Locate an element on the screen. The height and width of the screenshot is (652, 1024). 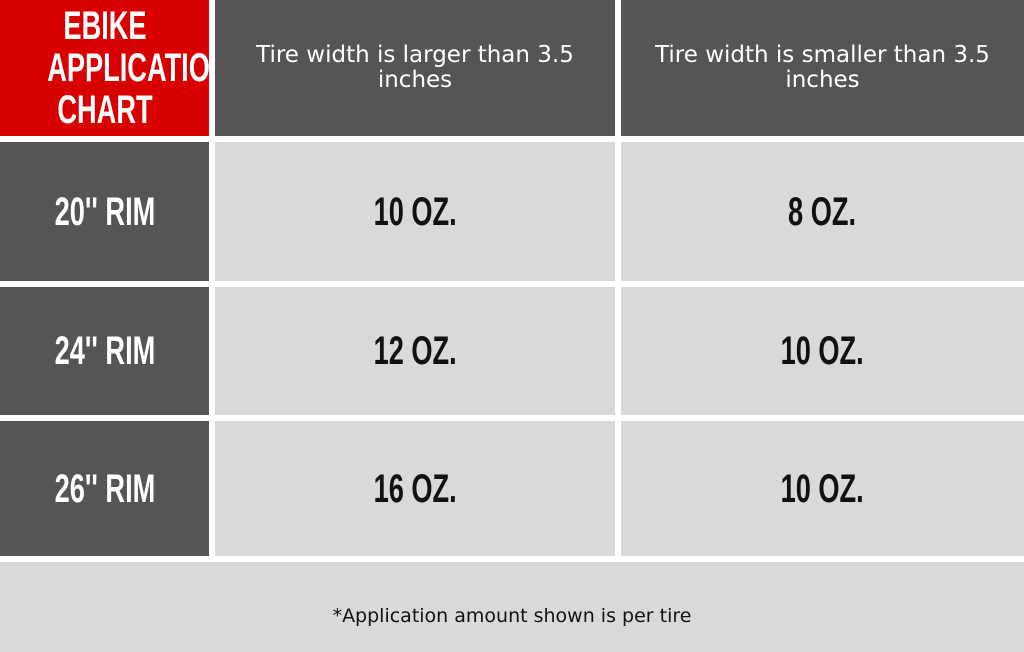
cell-value: 16 OZ. is located at coordinates (415, 488).